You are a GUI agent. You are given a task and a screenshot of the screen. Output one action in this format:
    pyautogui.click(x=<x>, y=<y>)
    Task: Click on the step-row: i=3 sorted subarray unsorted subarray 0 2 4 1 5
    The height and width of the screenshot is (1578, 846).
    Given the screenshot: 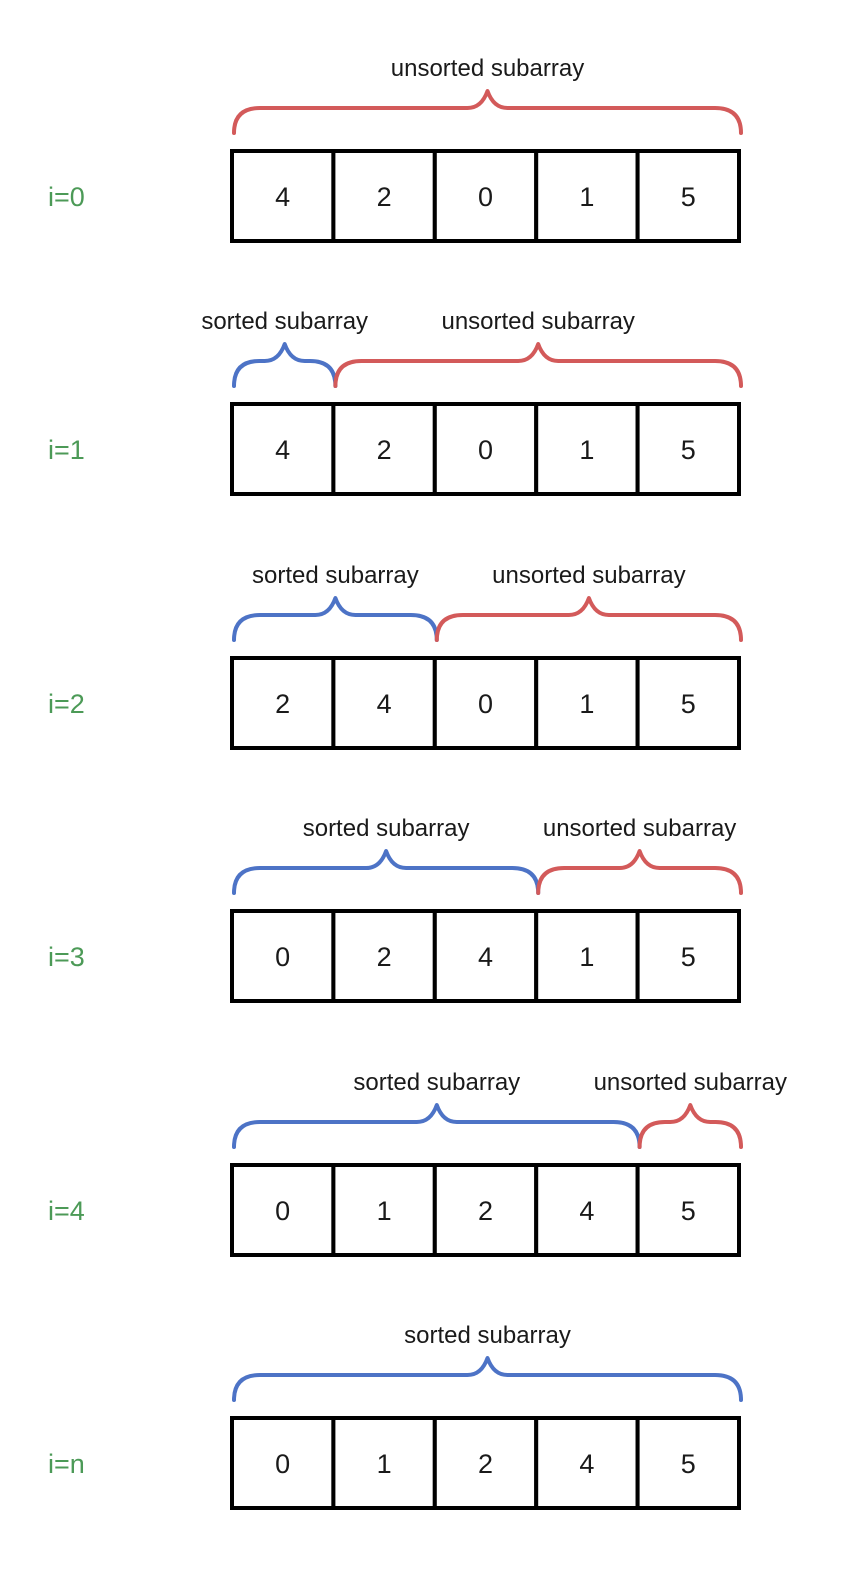 What is the action you would take?
    pyautogui.click(x=395, y=909)
    